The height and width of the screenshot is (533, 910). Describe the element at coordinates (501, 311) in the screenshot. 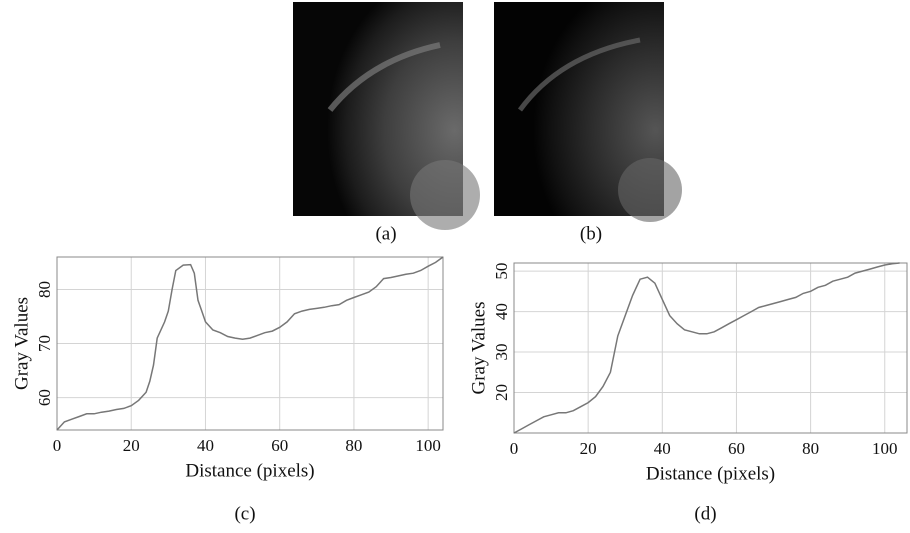

I see `y-tick-label: 40` at that location.